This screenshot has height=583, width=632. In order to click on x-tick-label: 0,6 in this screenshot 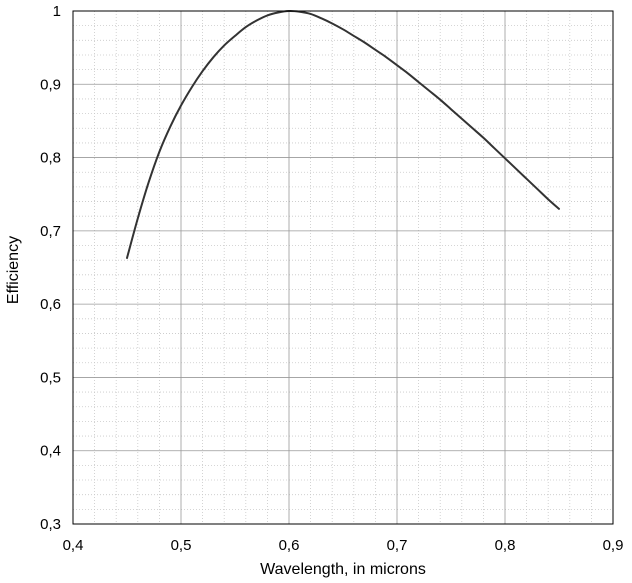, I will do `click(289, 545)`.